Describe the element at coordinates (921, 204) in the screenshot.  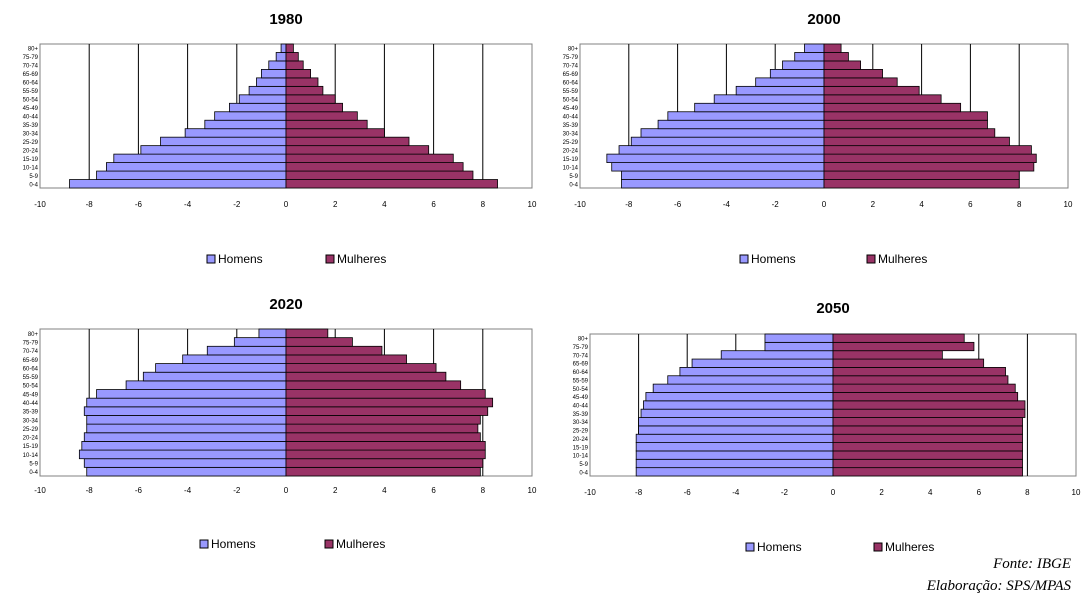
I see `x-tick-label: 4` at that location.